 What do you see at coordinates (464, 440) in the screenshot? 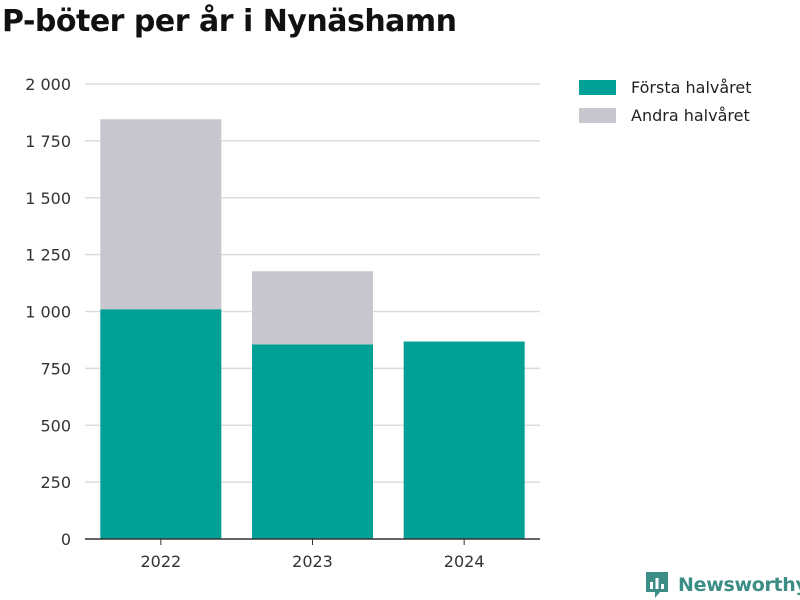
I see `bar-first-half-2024` at bounding box center [464, 440].